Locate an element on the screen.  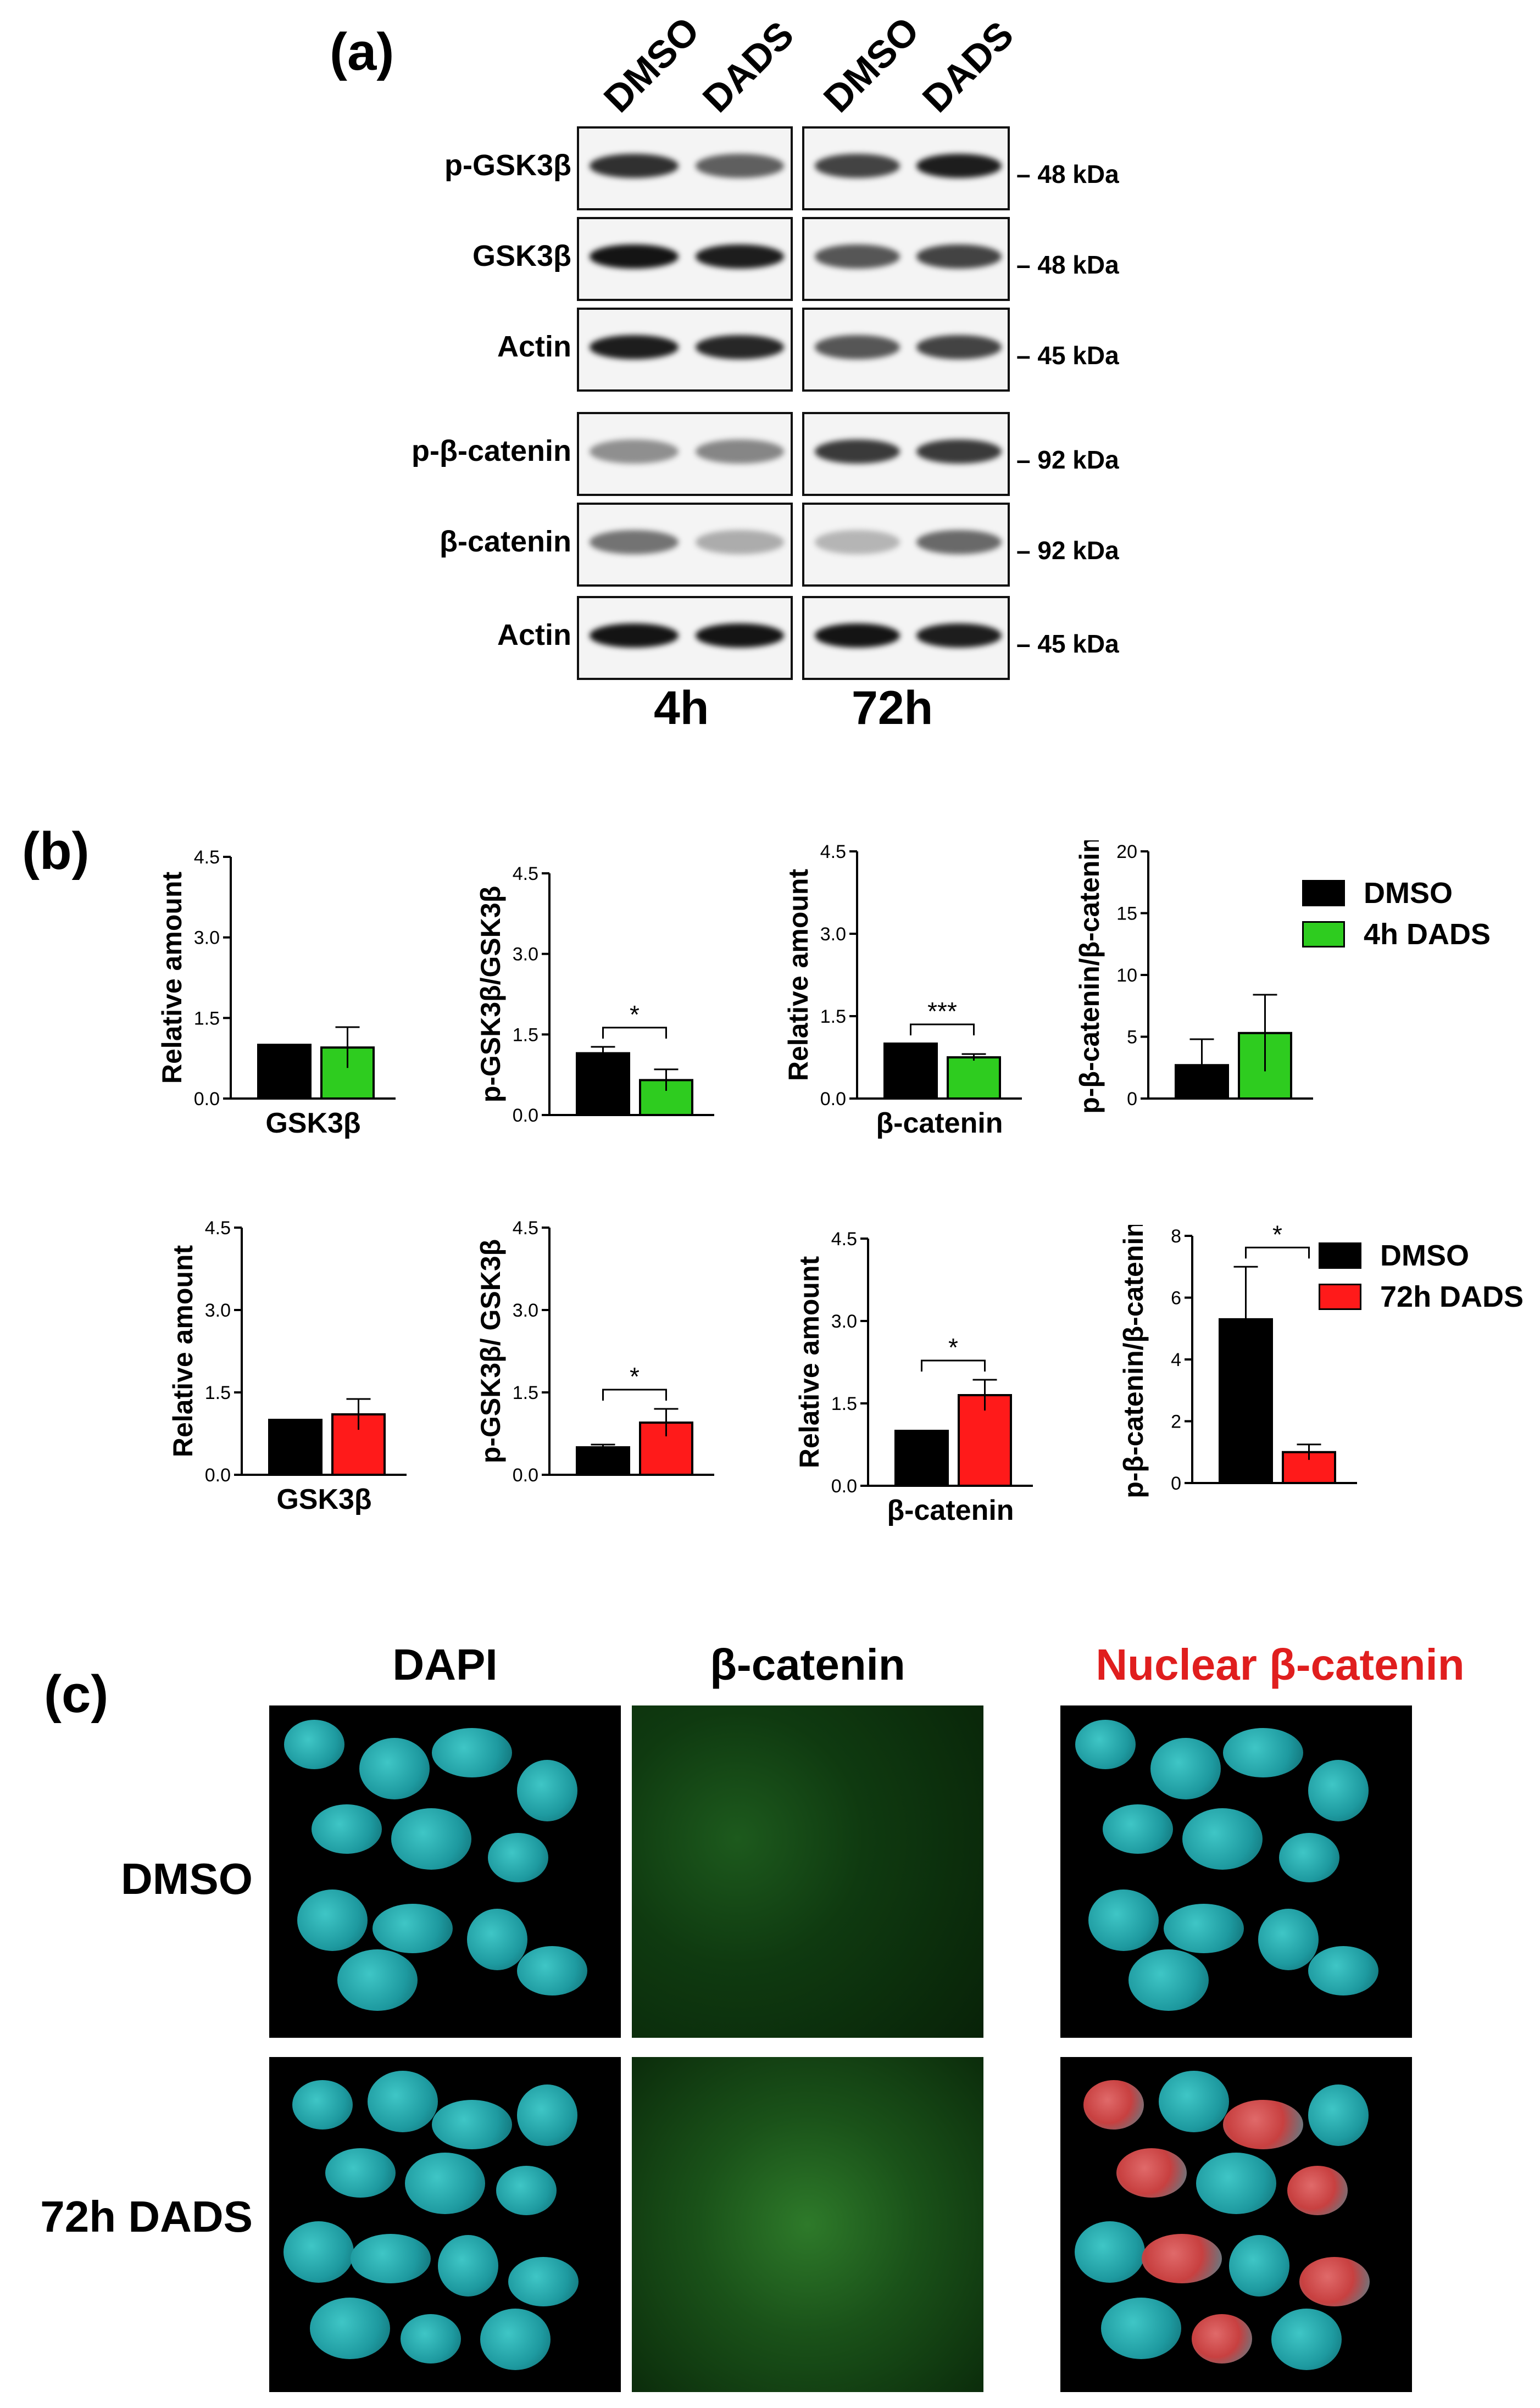
x-axis-label: β-catenin is located at coordinates (950, 1510).